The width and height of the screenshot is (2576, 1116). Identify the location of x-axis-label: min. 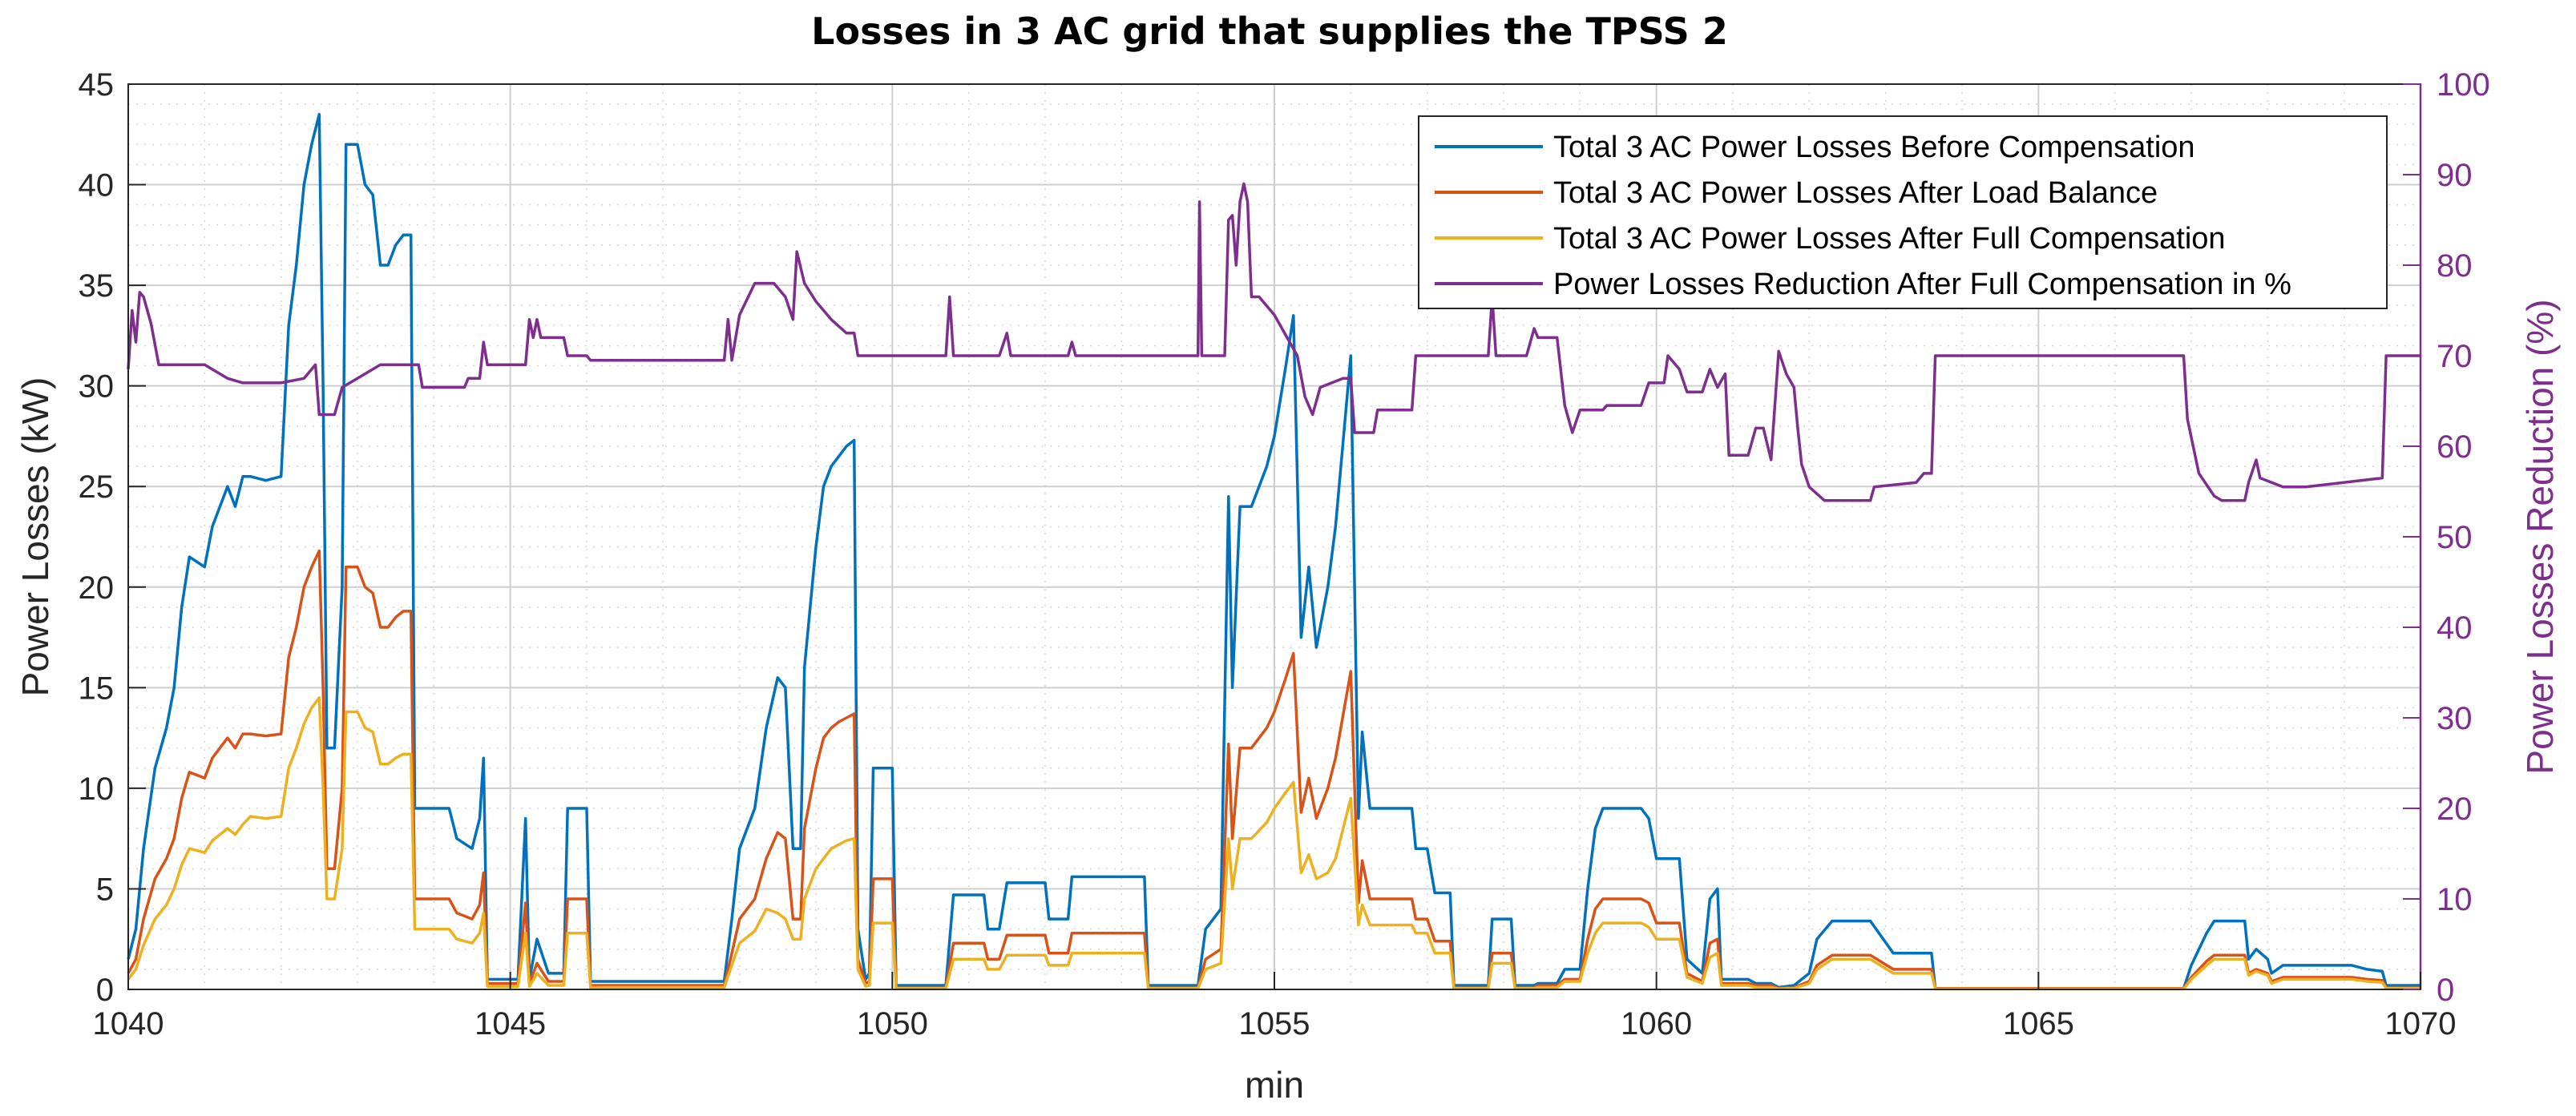
(1274, 1085).